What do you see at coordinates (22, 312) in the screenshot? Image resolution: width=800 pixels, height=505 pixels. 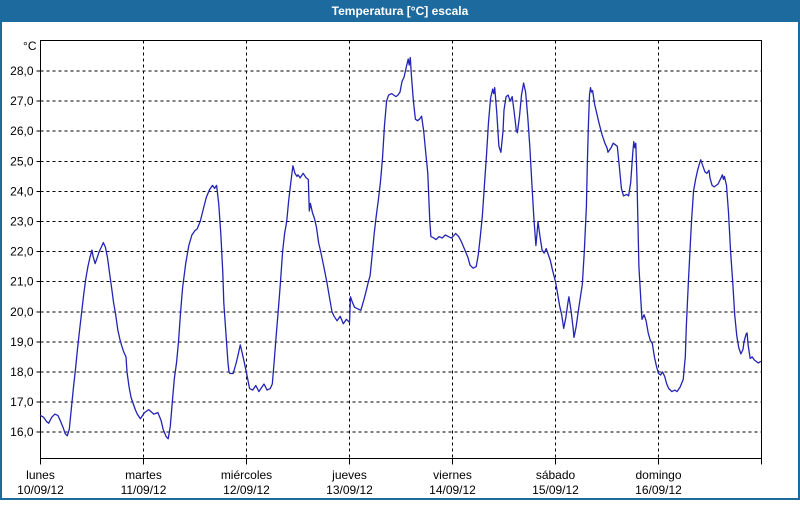 I see `y-tick-label: 20,0` at bounding box center [22, 312].